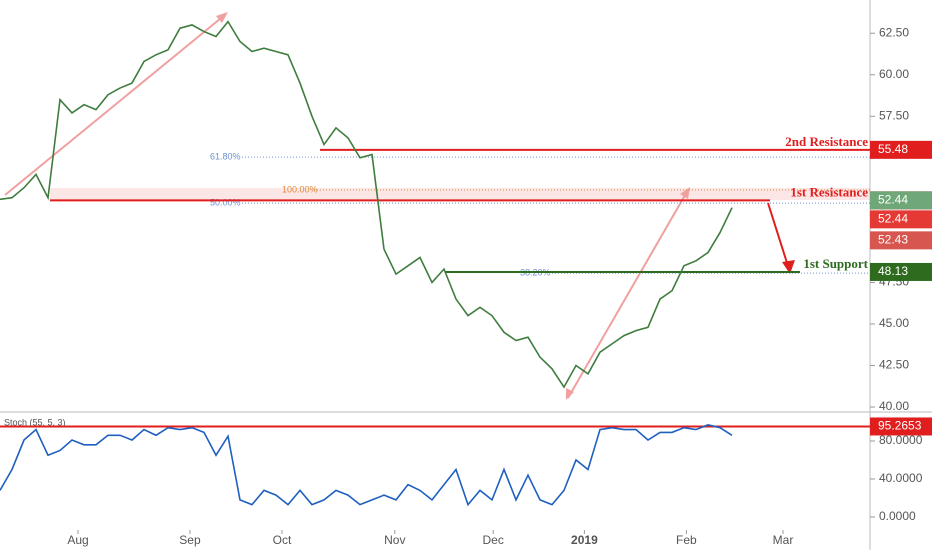 The height and width of the screenshot is (550, 932). I want to click on level-label: 1st Support, so click(835, 263).